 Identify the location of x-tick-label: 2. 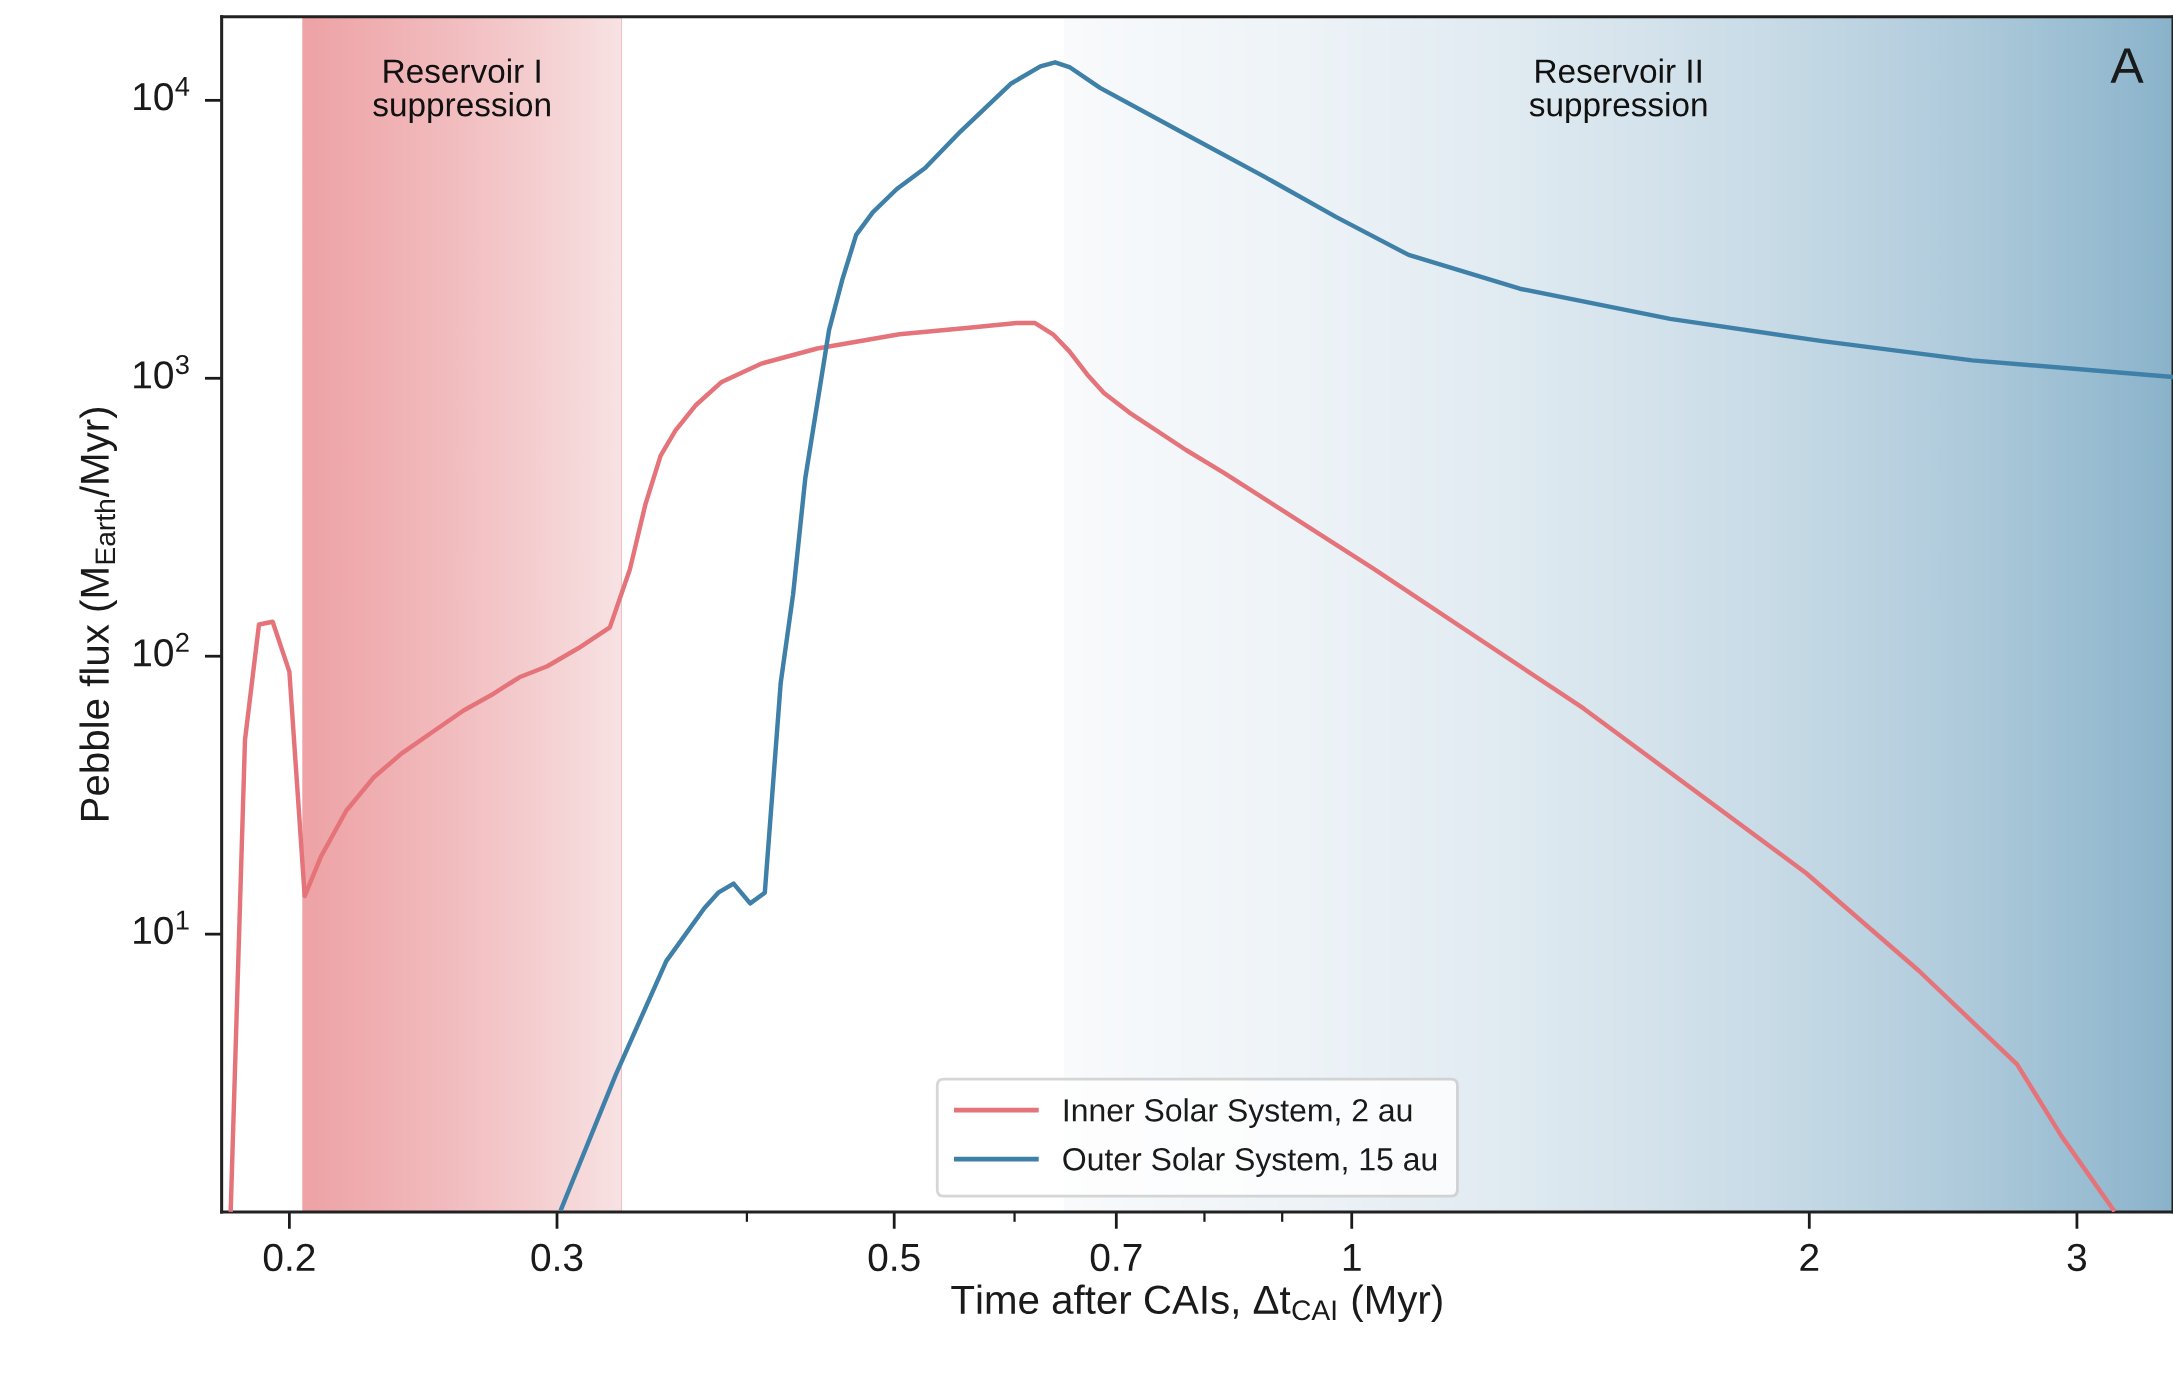
(1809, 1257).